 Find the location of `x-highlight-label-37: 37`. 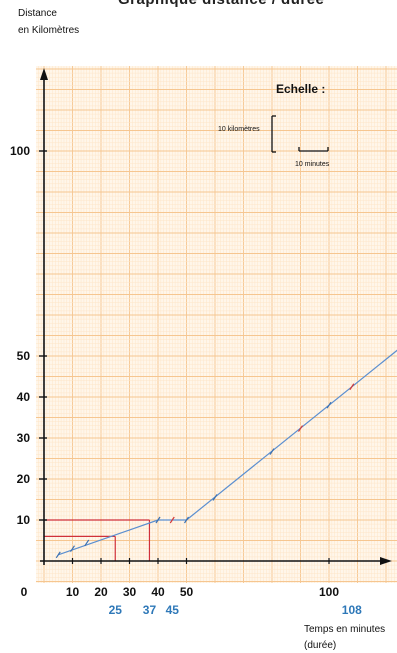

x-highlight-label-37: 37 is located at coordinates (150, 610).